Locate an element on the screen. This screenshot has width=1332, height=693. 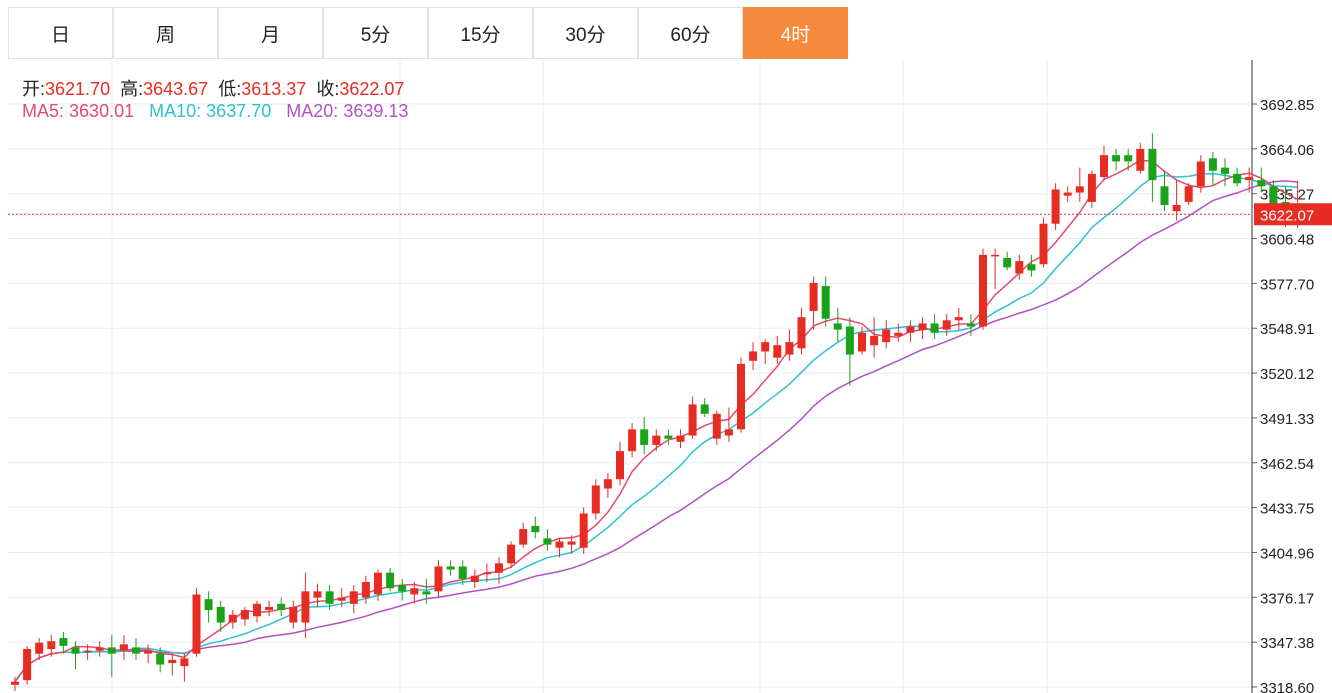
last-price-tag is located at coordinates (1293, 214).